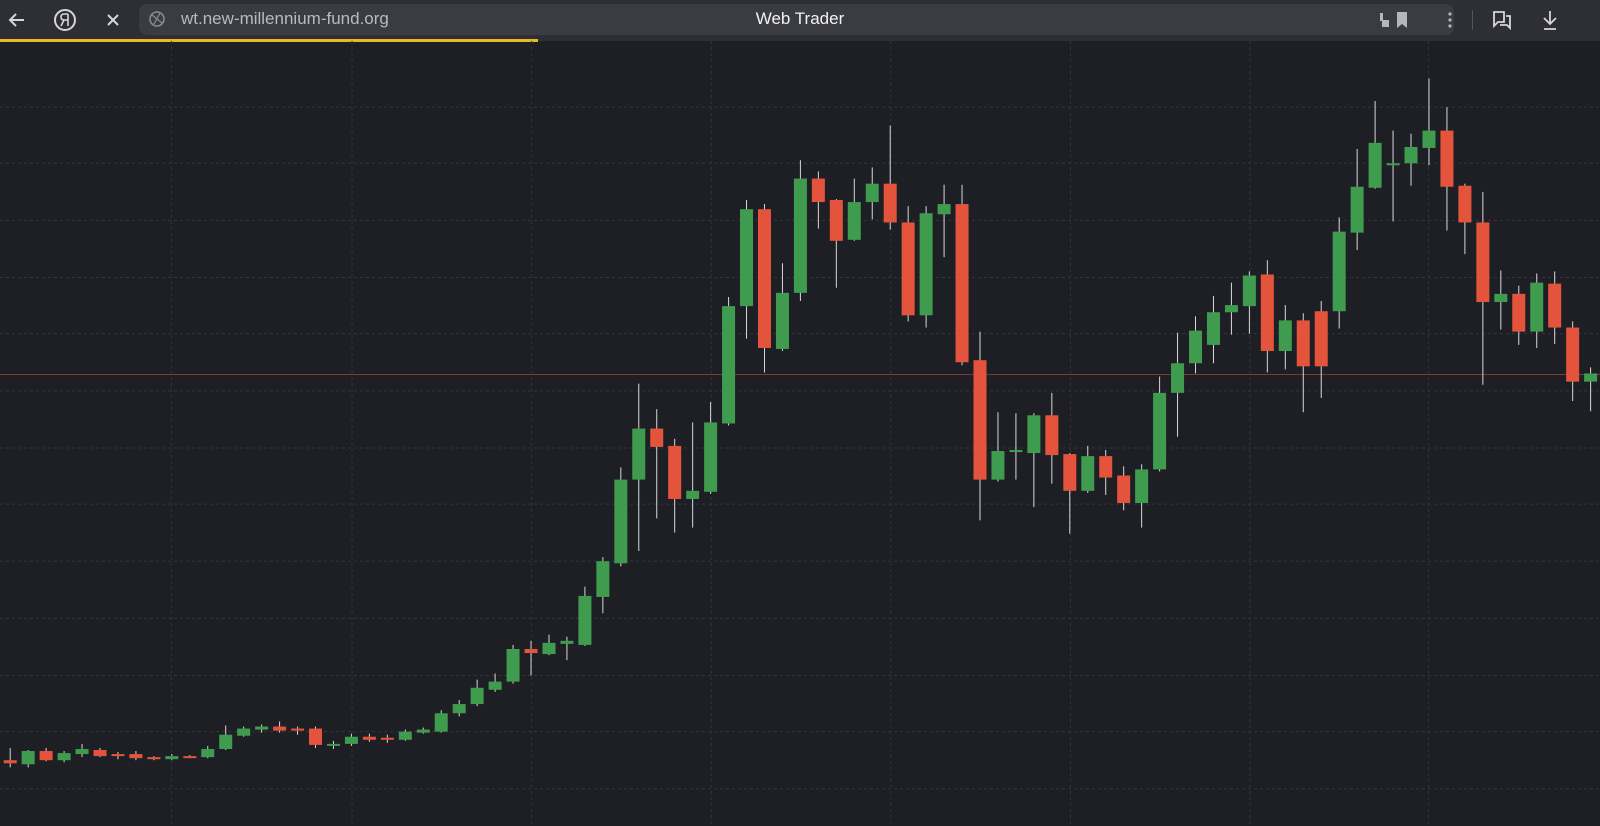  I want to click on url-text: wt.new-millennium-fund.org, so click(285, 18).